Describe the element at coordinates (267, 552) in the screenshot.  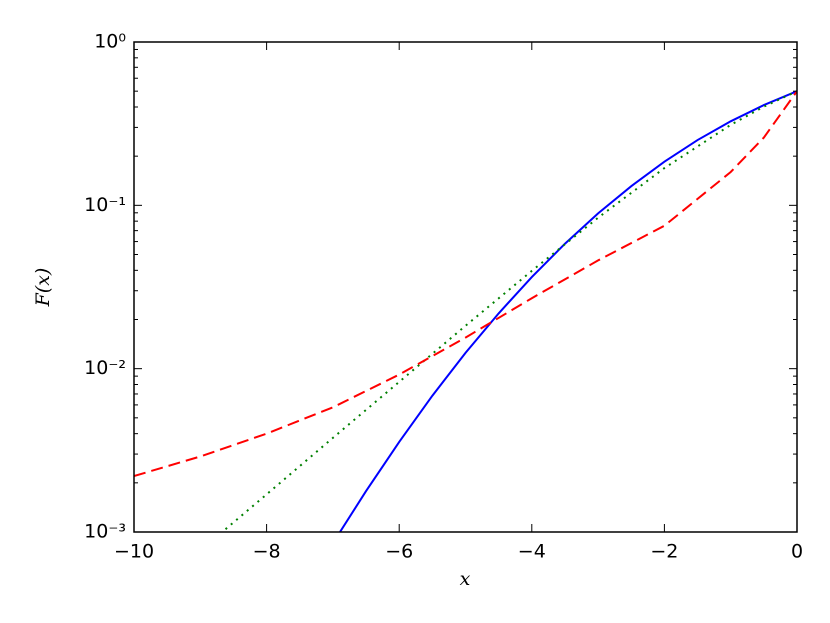
I see `x-tick-label: −8` at that location.